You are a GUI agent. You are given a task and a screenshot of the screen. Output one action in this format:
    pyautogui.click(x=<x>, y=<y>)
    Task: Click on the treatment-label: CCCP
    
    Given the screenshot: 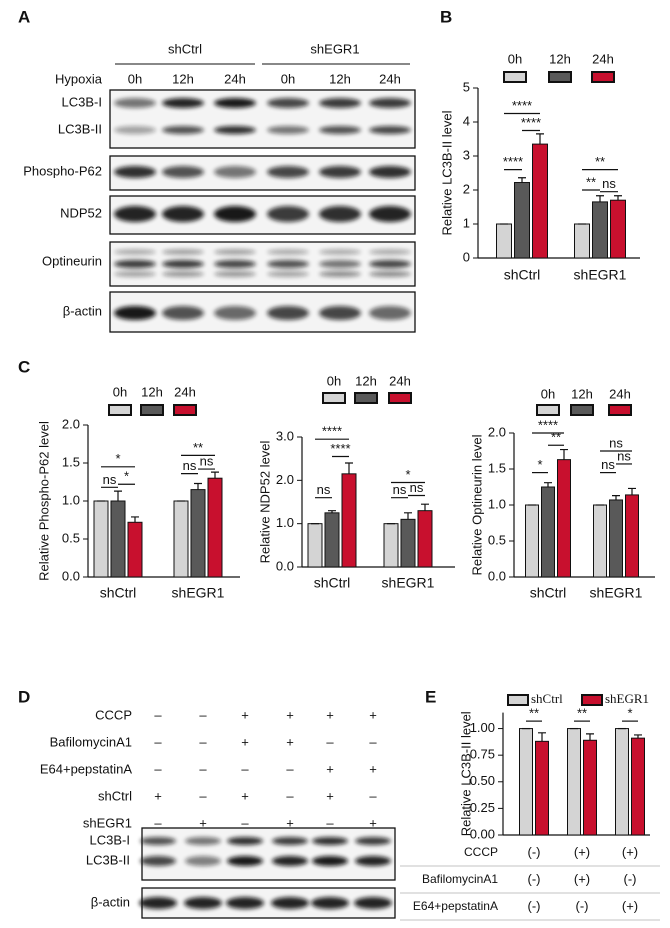 What is the action you would take?
    pyautogui.click(x=113, y=714)
    